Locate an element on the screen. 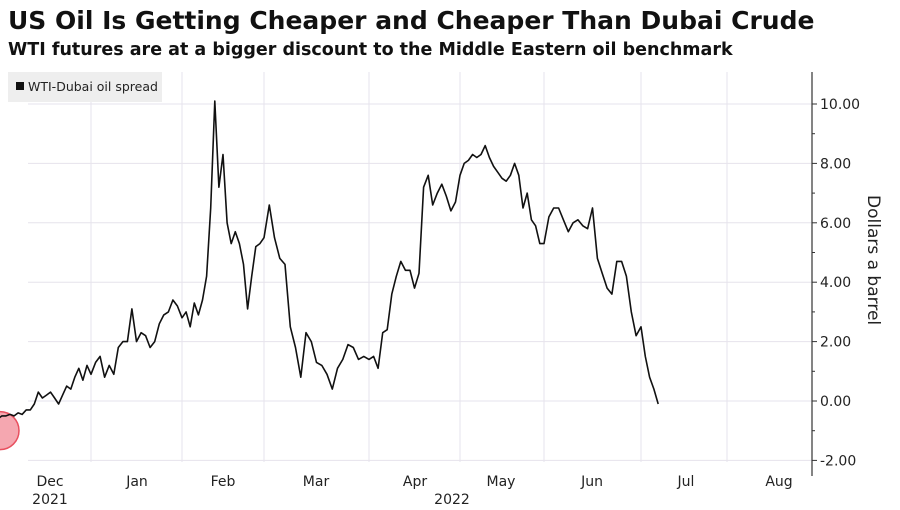  y-axis: -2.00 0.00 2.00 4.00 6.00 8.00 10.00 is located at coordinates (835, 274).